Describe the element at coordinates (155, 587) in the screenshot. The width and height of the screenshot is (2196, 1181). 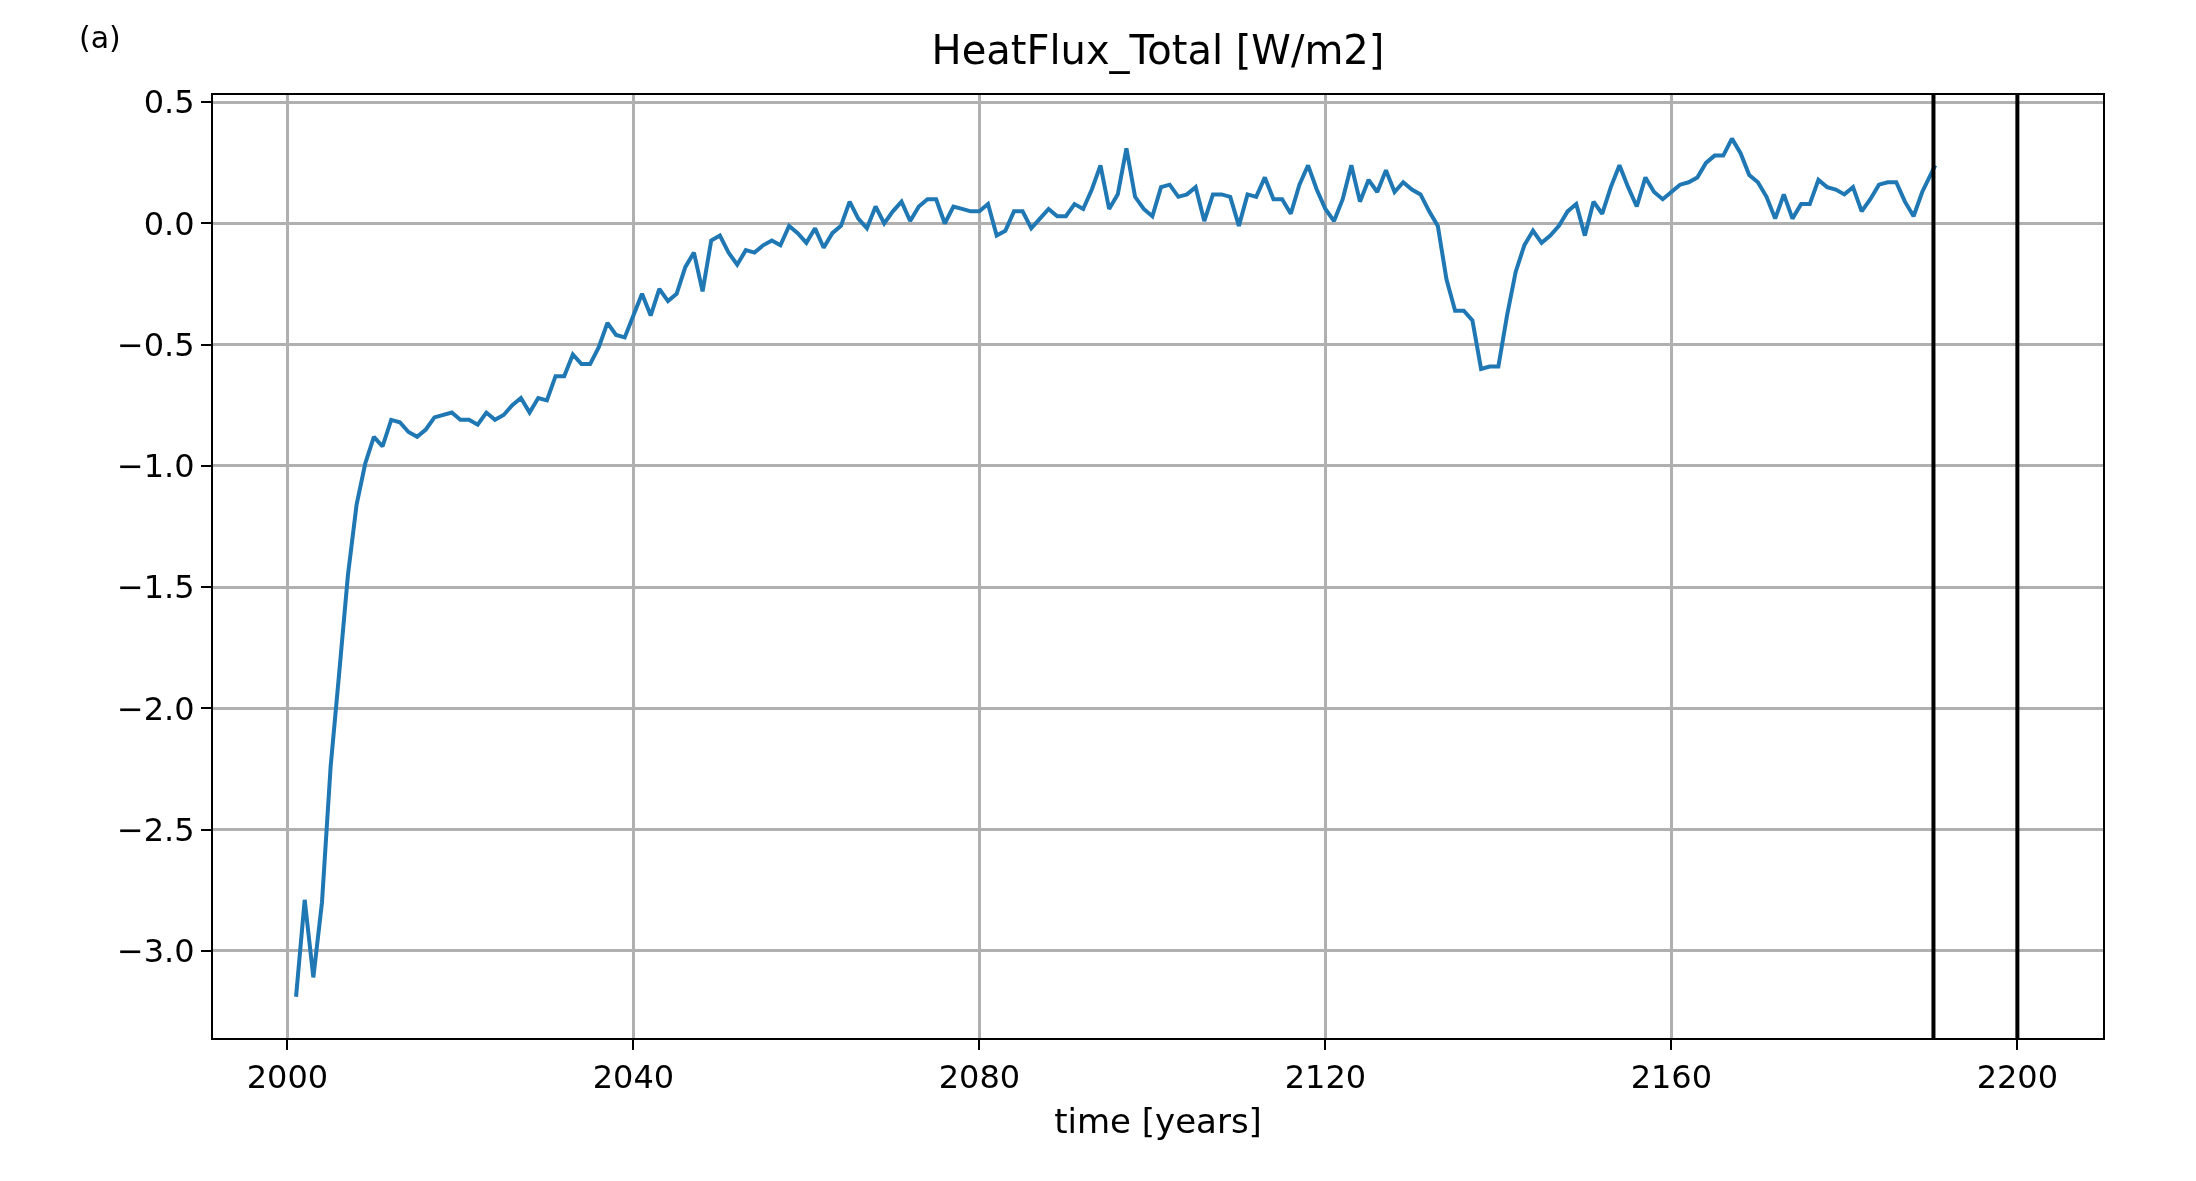
I see `y-tick-label: −1.5` at that location.